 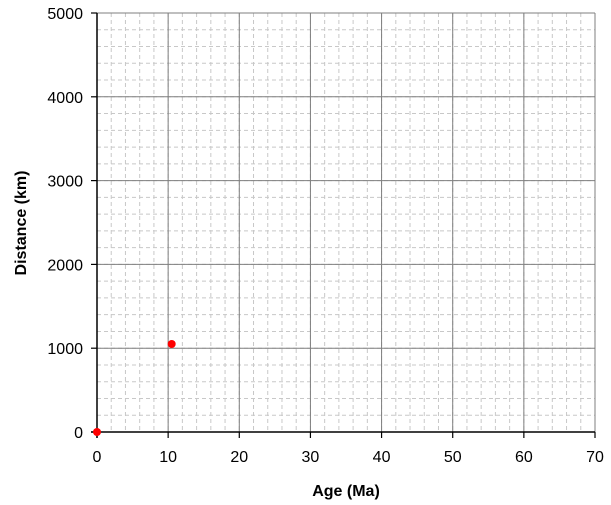 I want to click on x-tick-label: 30, so click(x=311, y=457).